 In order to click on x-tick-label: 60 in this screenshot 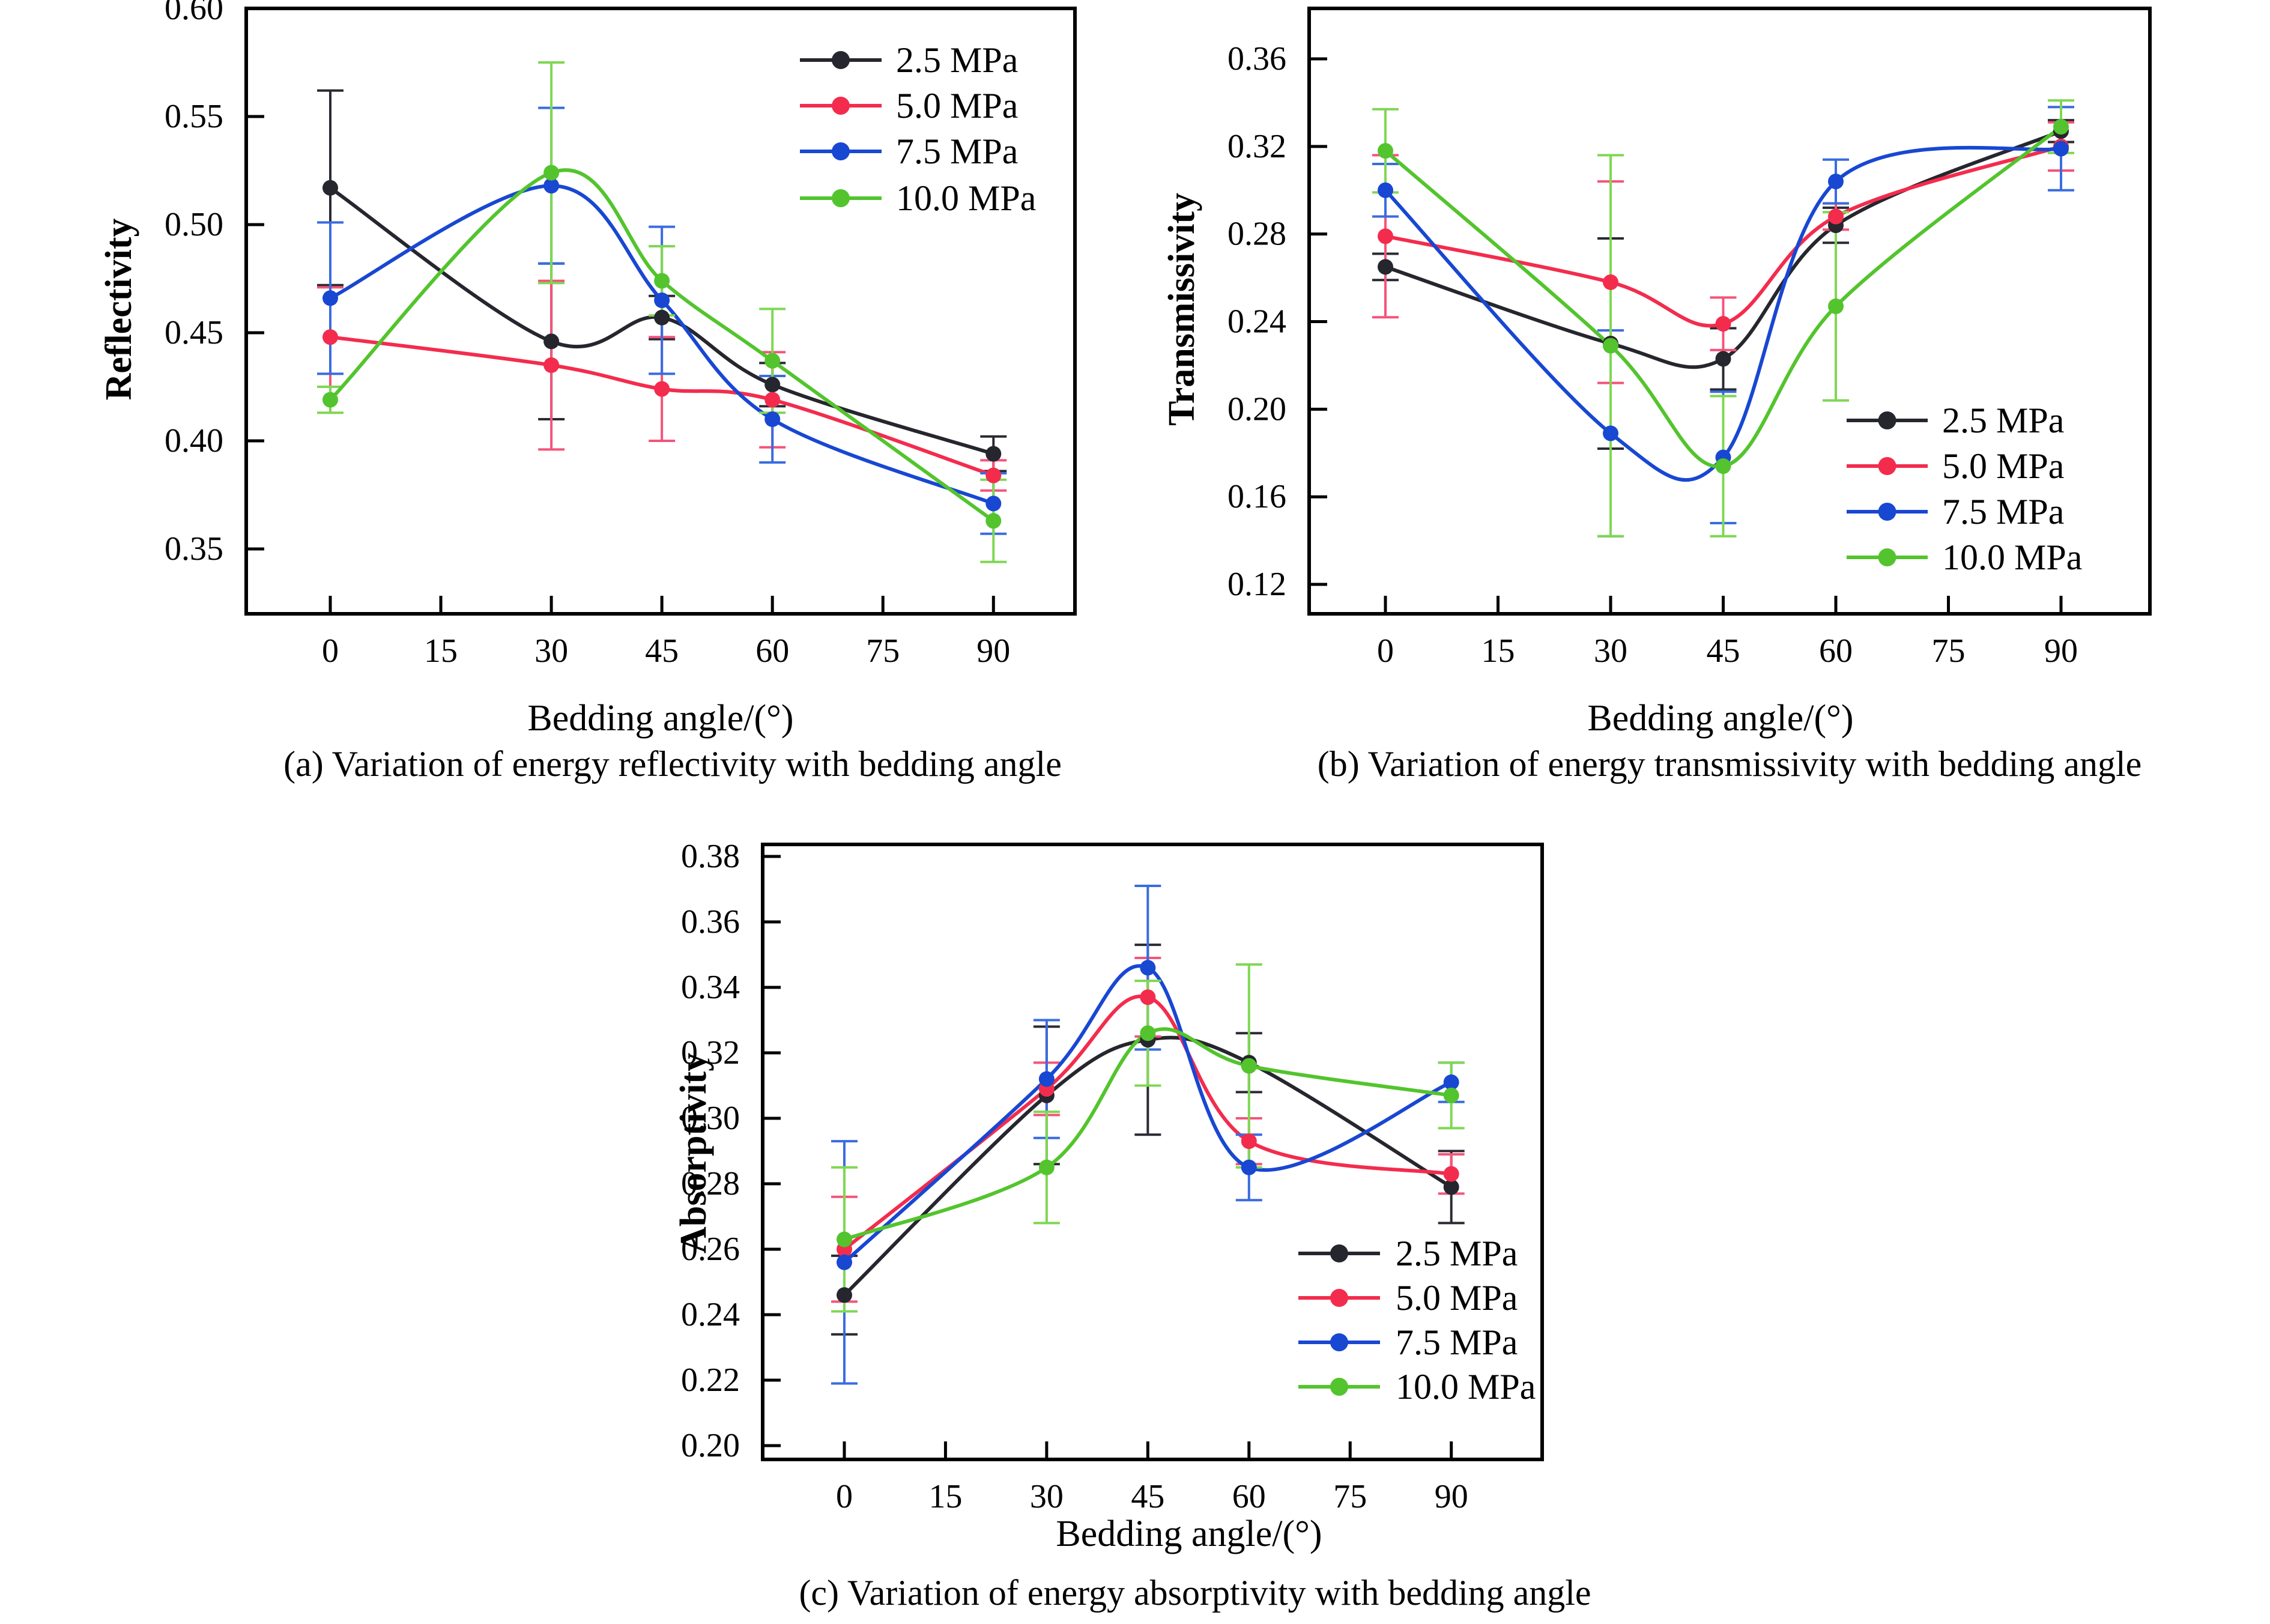, I will do `click(1249, 1496)`.